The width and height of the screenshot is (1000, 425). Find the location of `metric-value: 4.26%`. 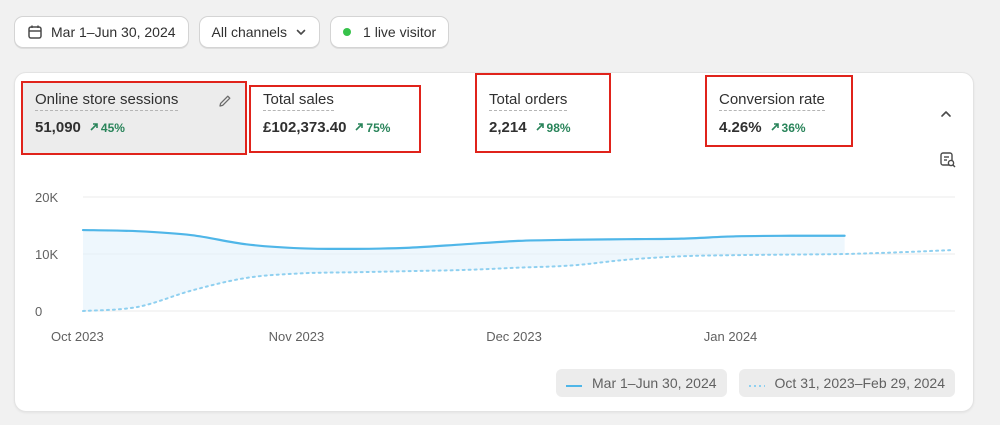

metric-value: 4.26% is located at coordinates (740, 127).